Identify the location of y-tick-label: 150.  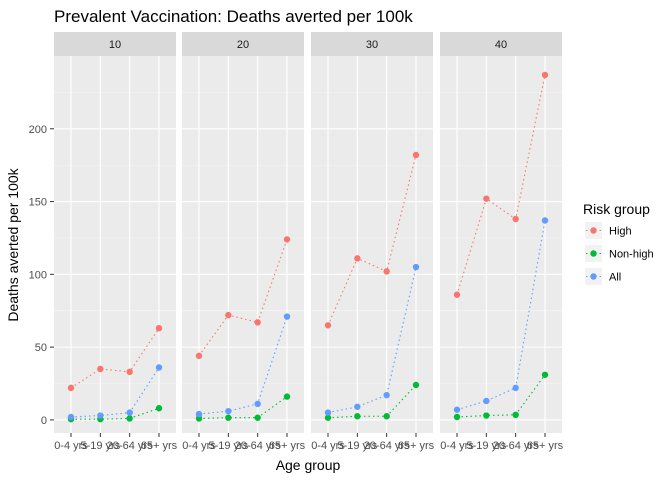
(38, 203).